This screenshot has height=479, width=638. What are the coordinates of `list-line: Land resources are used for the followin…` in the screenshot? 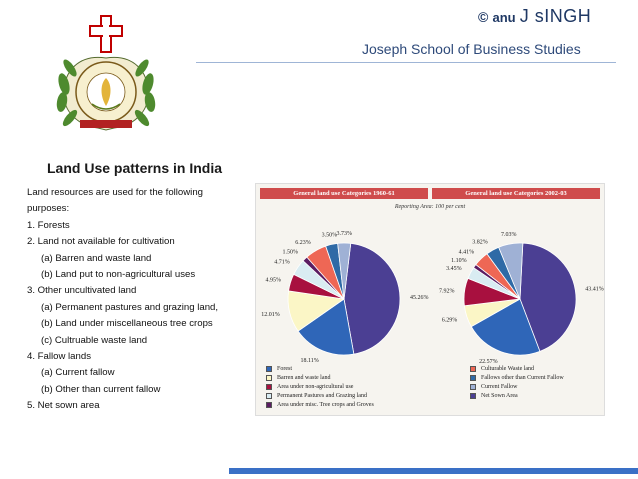 It's located at (115, 192).